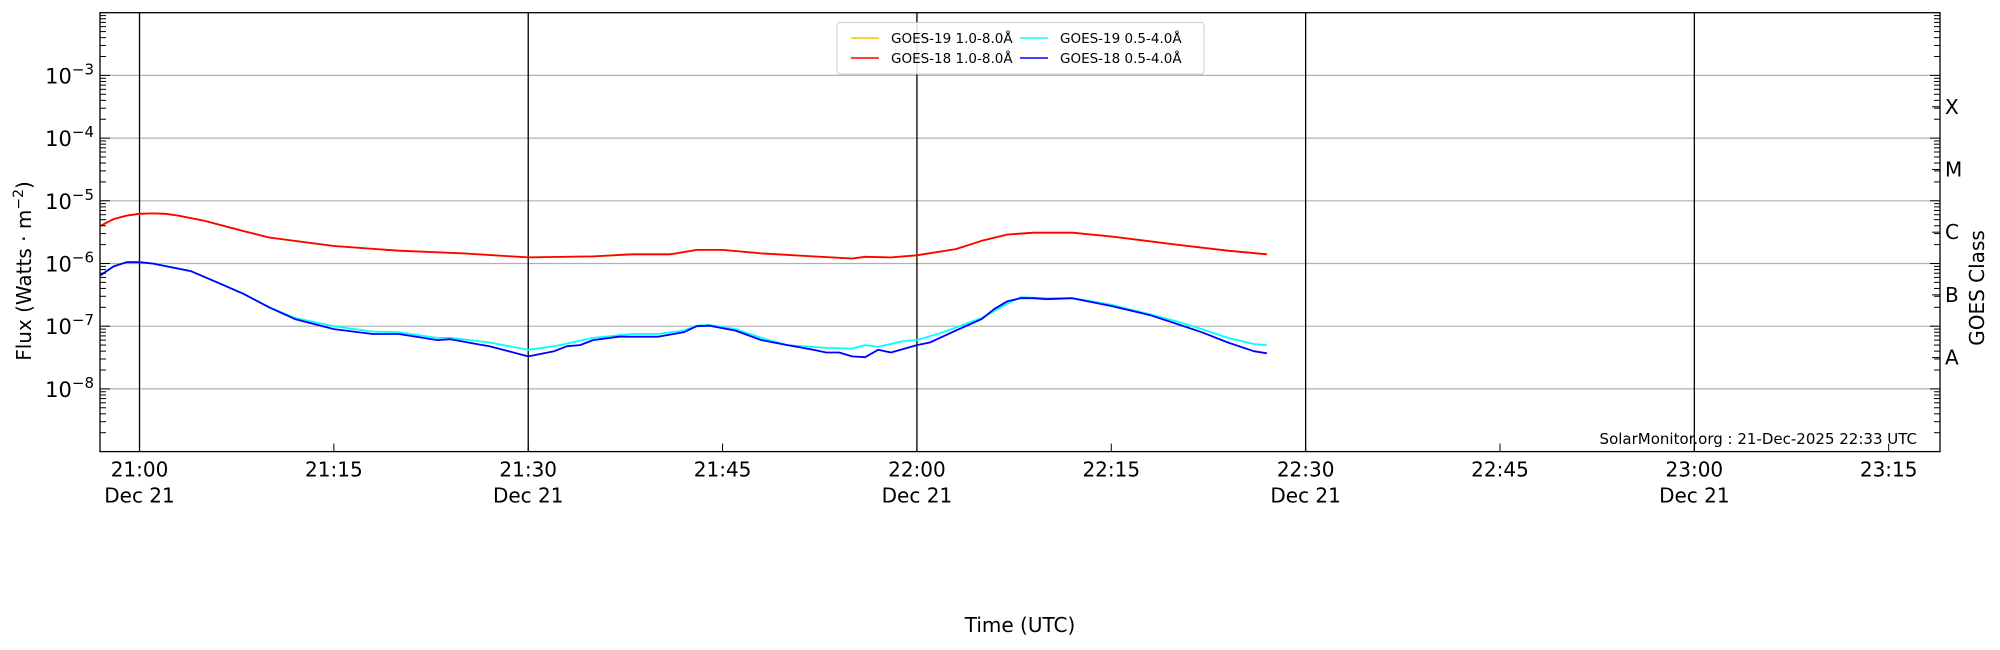 This screenshot has width=2000, height=650. I want to click on x-tick-label: 23:15, so click(1889, 470).